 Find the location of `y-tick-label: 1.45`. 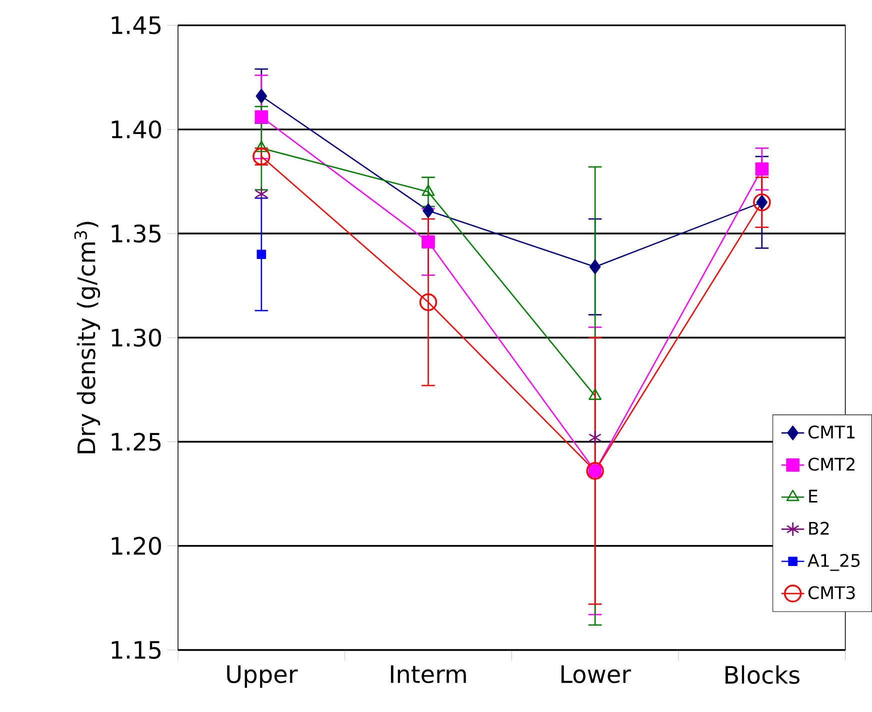

y-tick-label: 1.45 is located at coordinates (136, 25).